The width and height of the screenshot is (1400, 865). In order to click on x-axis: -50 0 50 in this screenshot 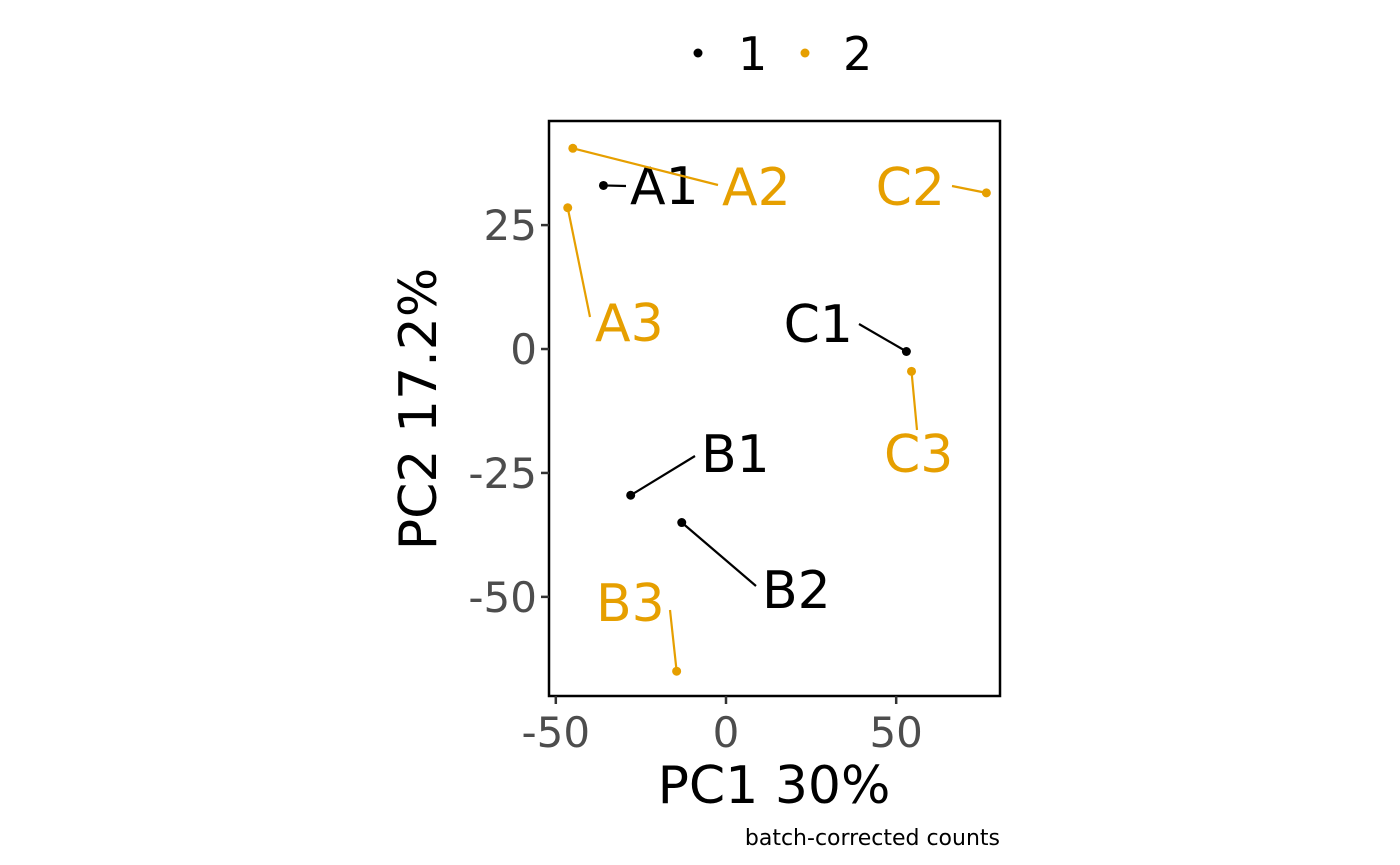, I will do `click(722, 726)`.